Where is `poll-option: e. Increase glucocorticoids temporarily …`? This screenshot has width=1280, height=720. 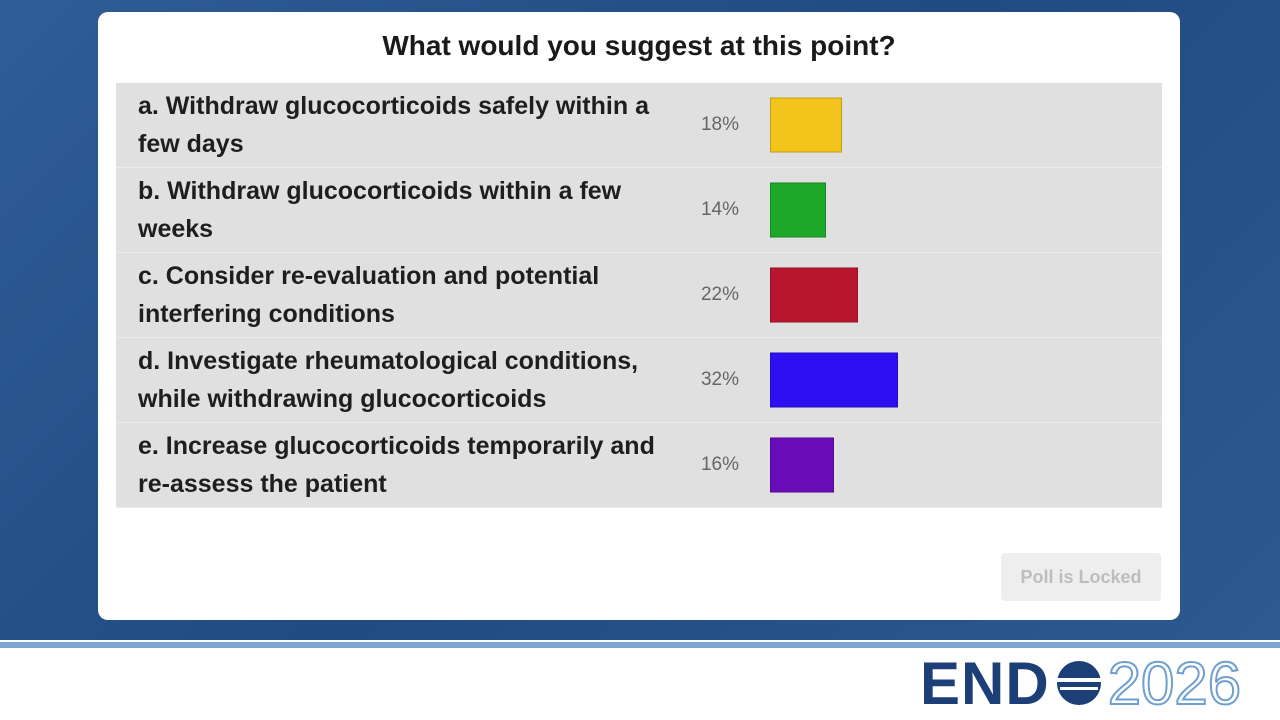 poll-option: e. Increase glucocorticoids temporarily … is located at coordinates (639, 465).